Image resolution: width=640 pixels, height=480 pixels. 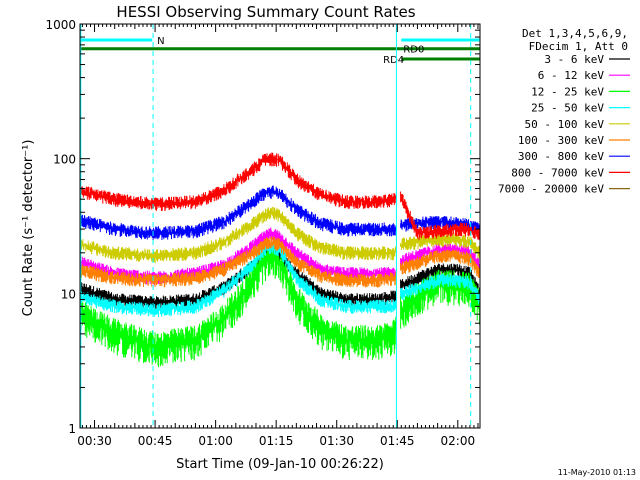 What do you see at coordinates (336, 441) in the screenshot?
I see `x-tick-label: 01:30` at bounding box center [336, 441].